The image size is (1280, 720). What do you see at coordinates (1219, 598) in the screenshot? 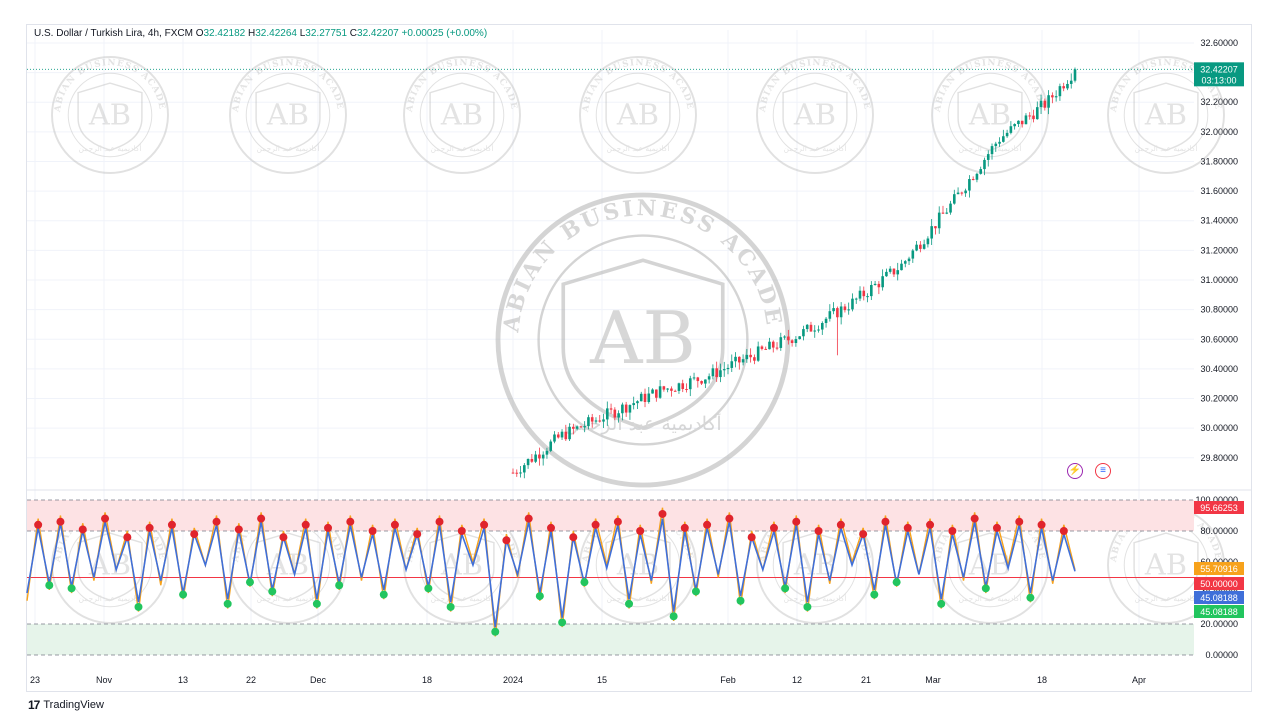
I see `rsi-value-tag-text: 45.08188` at bounding box center [1219, 598].